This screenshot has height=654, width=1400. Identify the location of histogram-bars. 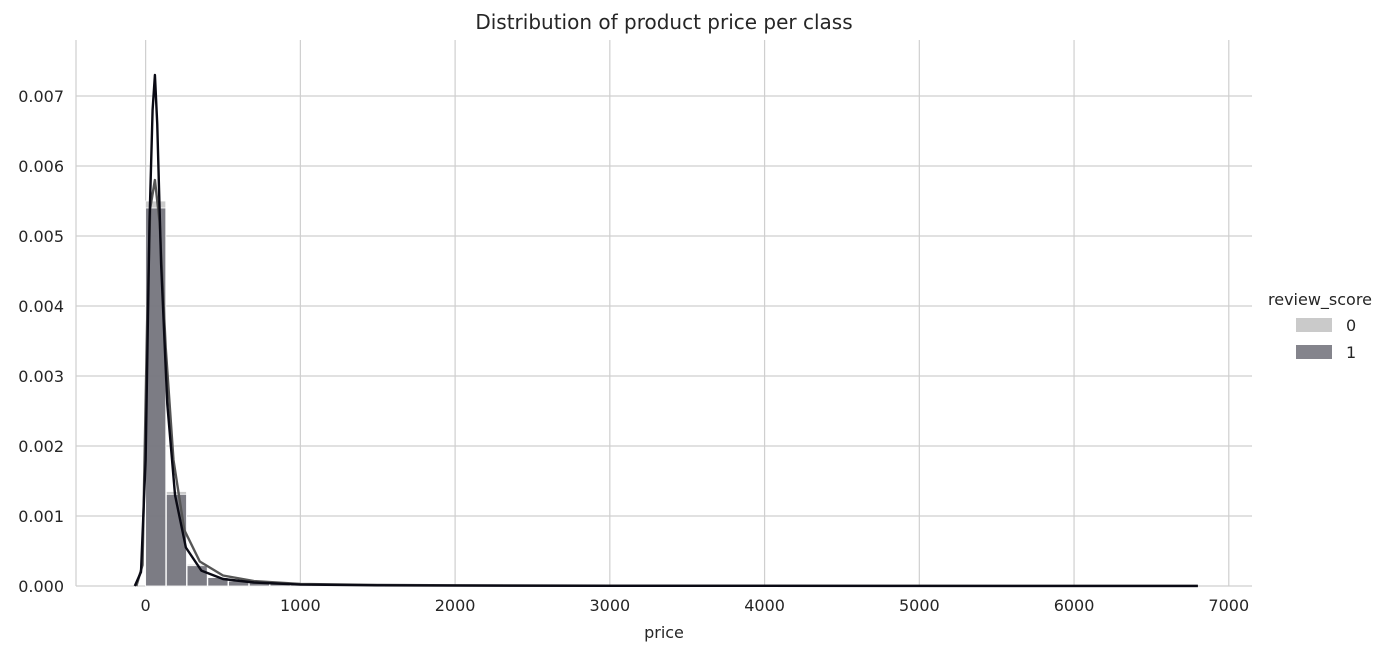
(259, 393).